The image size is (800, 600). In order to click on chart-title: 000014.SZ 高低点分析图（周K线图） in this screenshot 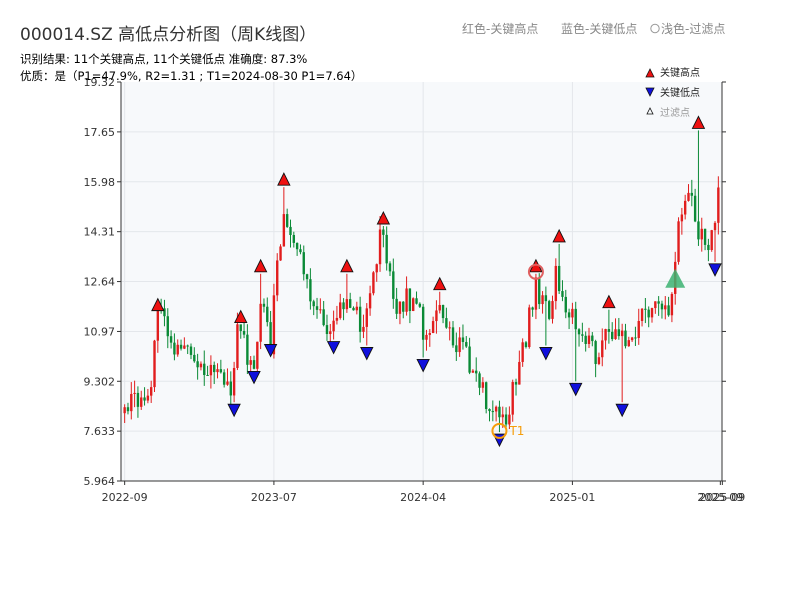, I will do `click(168, 35)`.